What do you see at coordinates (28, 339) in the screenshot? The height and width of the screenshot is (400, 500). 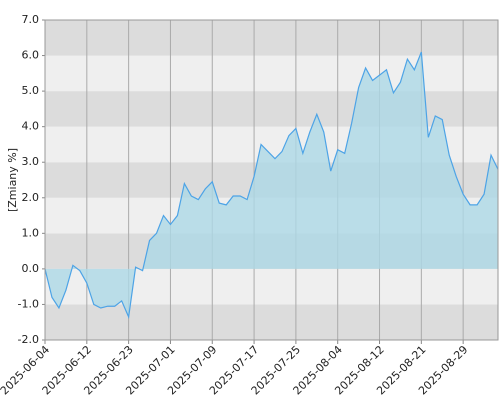 I see `y-tick-label: -2.0` at bounding box center [28, 339].